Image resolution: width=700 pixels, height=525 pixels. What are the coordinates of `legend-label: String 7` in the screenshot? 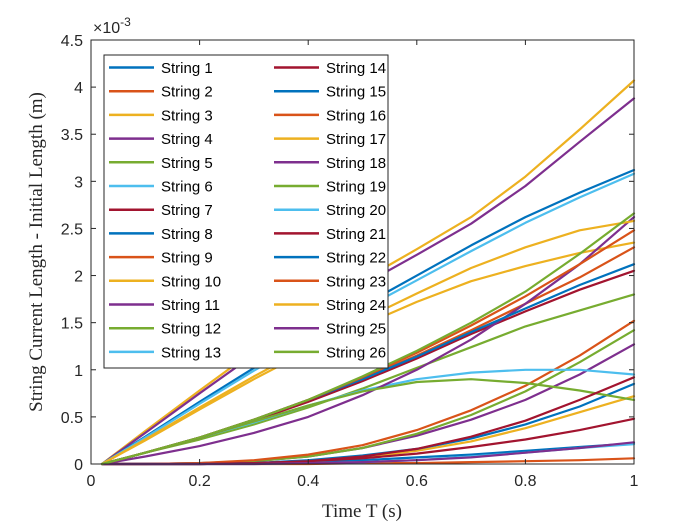 It's located at (187, 210).